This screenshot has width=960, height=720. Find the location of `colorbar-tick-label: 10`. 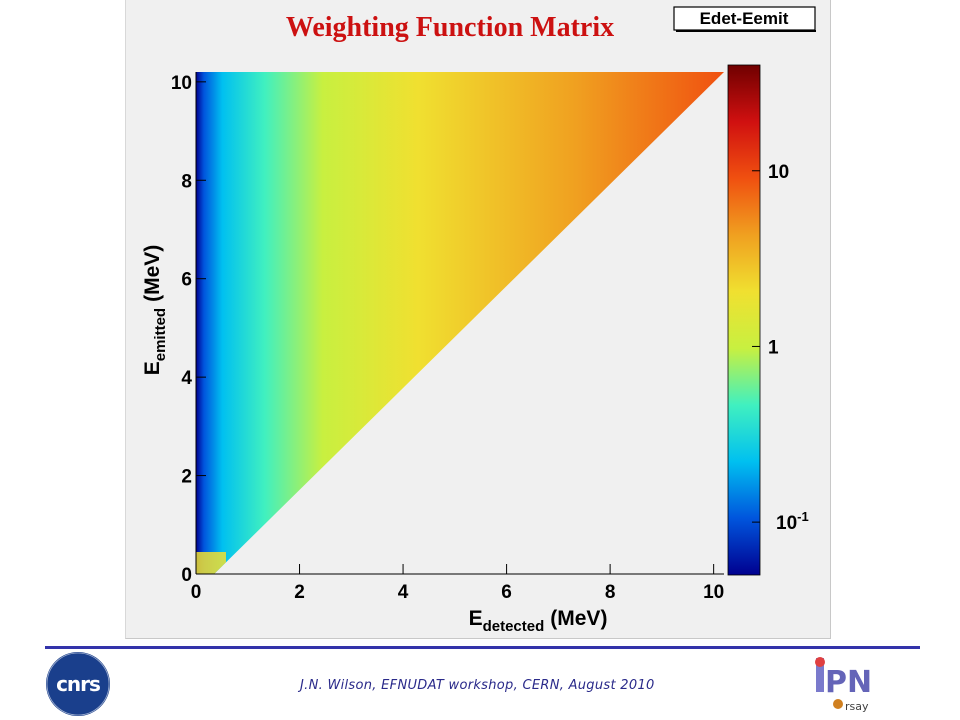

colorbar-tick-label: 10 is located at coordinates (778, 172).